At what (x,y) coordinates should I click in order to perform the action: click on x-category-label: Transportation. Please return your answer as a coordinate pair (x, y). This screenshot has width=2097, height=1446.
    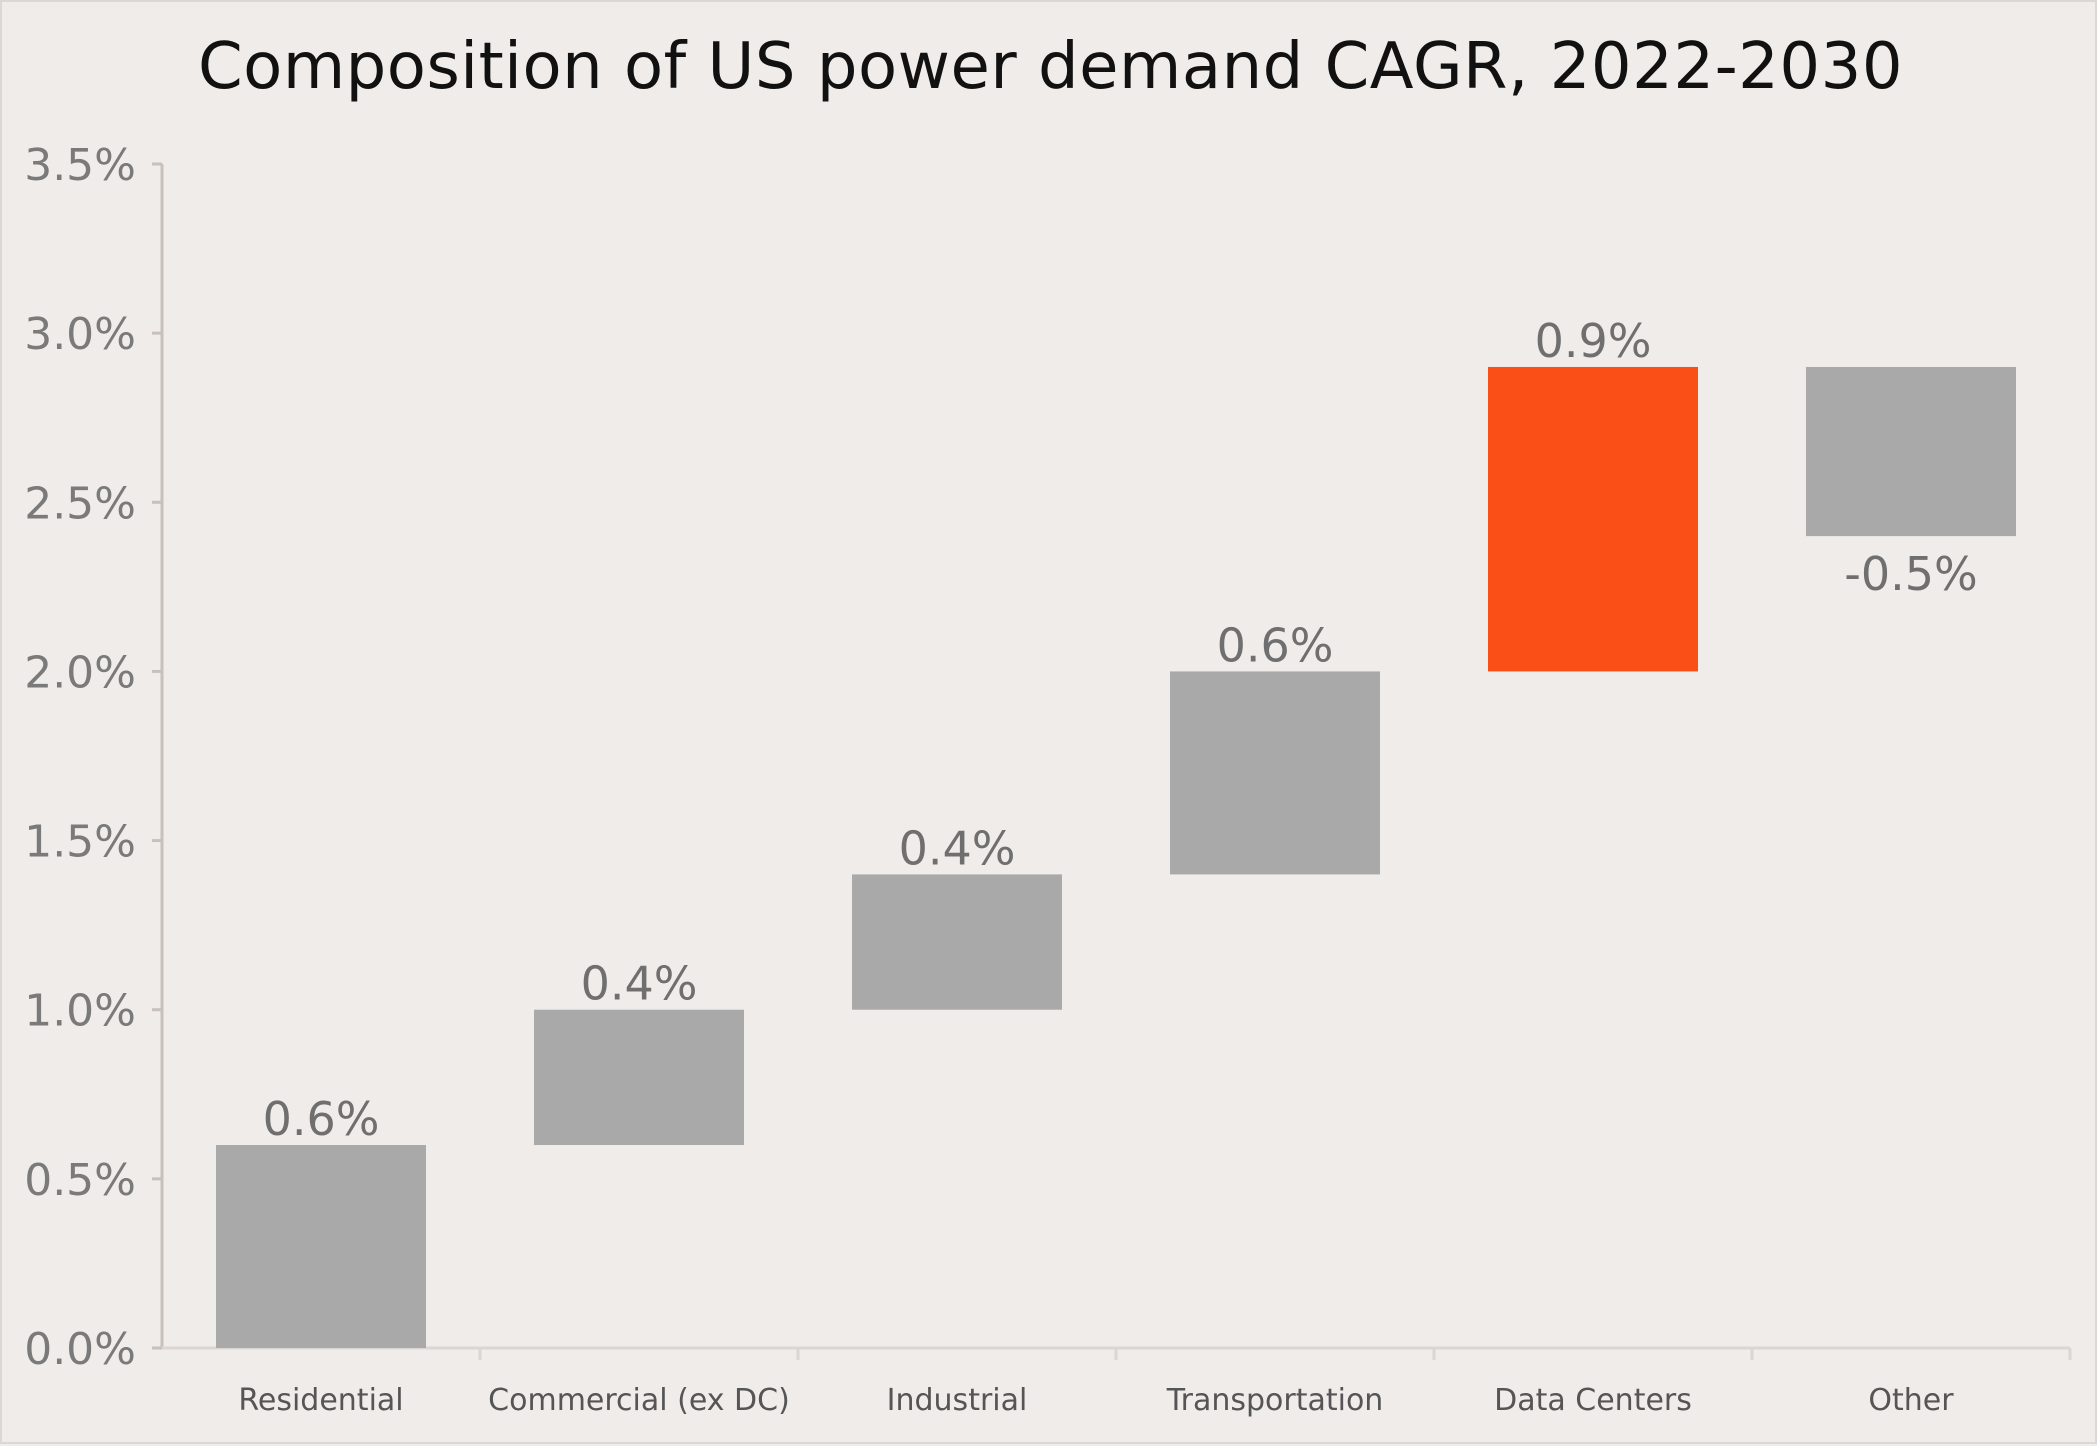
    Looking at the image, I should click on (1275, 1400).